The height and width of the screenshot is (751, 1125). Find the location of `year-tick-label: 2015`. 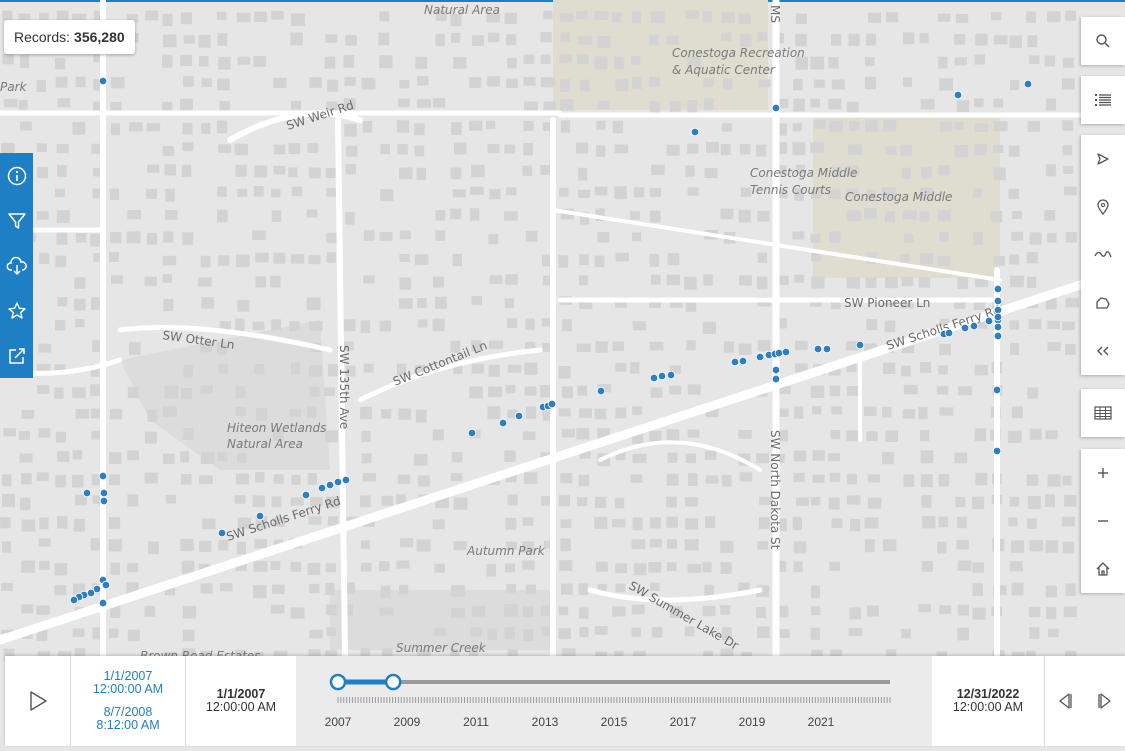

year-tick-label: 2015 is located at coordinates (614, 722).